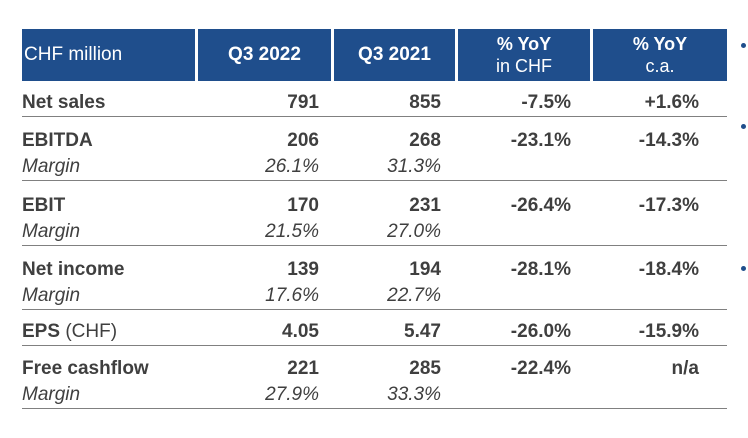 Image resolution: width=748 pixels, height=438 pixels. I want to click on row-unit: (CHF), so click(91, 331).